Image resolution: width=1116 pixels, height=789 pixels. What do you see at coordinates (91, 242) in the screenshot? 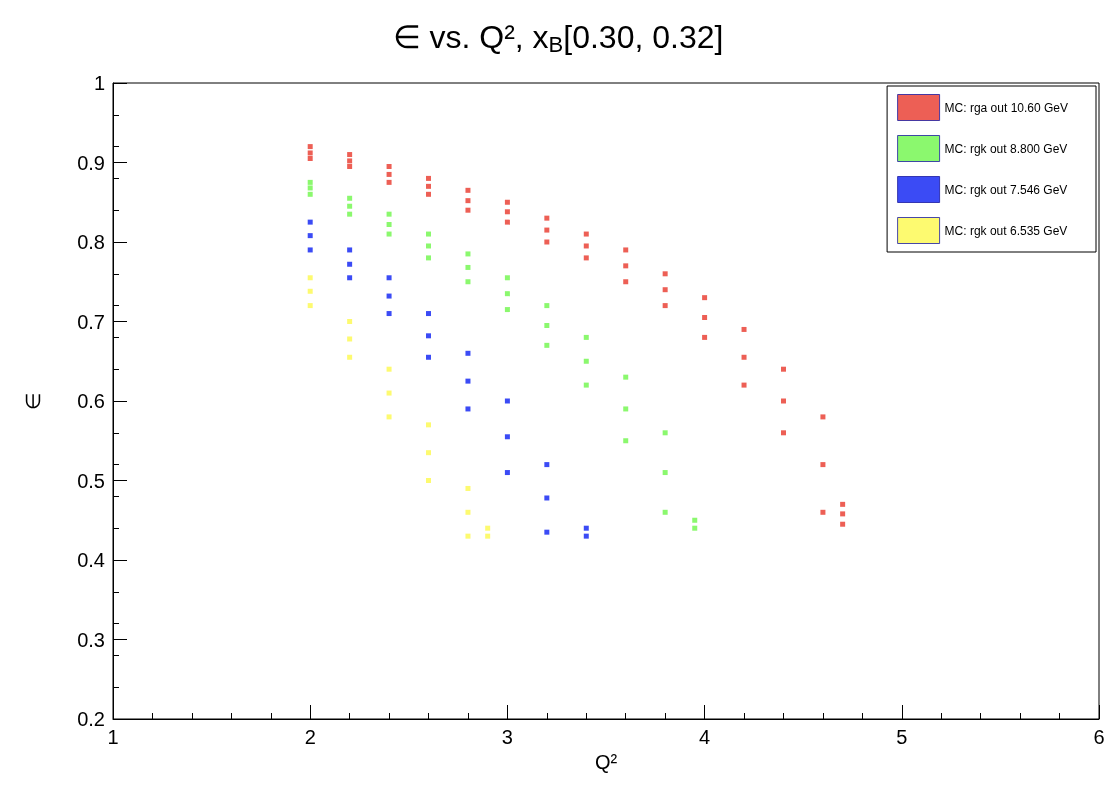
I see `y-tick-label: 0.8` at bounding box center [91, 242].